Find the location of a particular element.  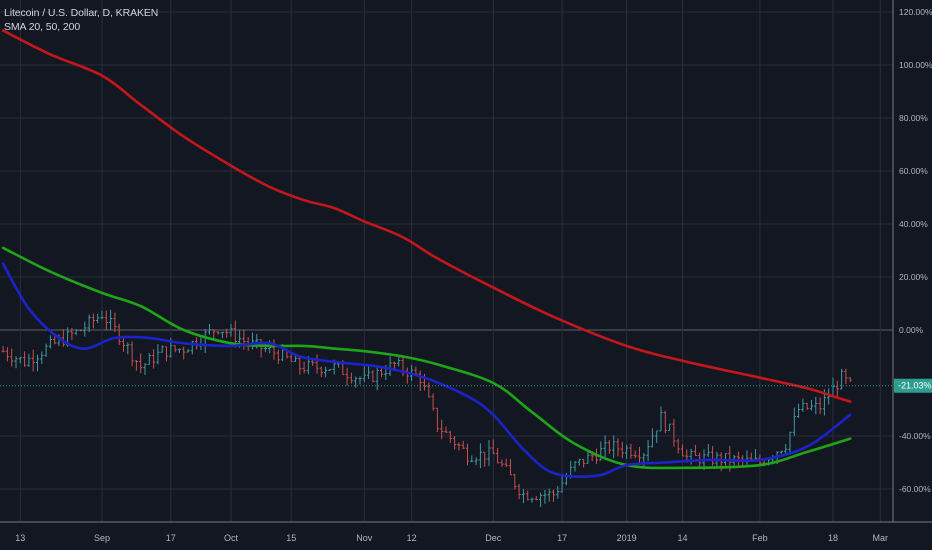

indicator-label: SMA 20, 50, 200 is located at coordinates (42, 27).